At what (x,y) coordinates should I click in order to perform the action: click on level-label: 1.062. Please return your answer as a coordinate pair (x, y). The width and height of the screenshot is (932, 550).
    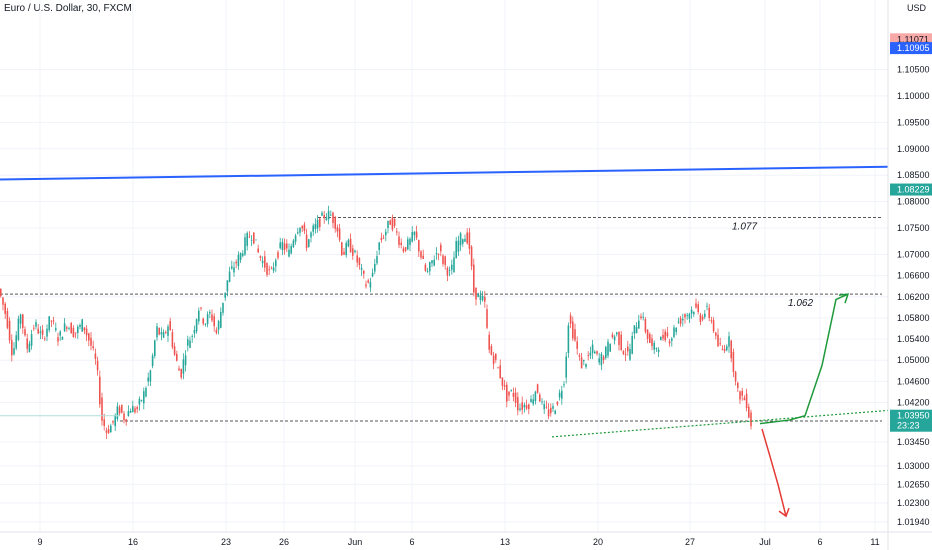
    Looking at the image, I should click on (800, 303).